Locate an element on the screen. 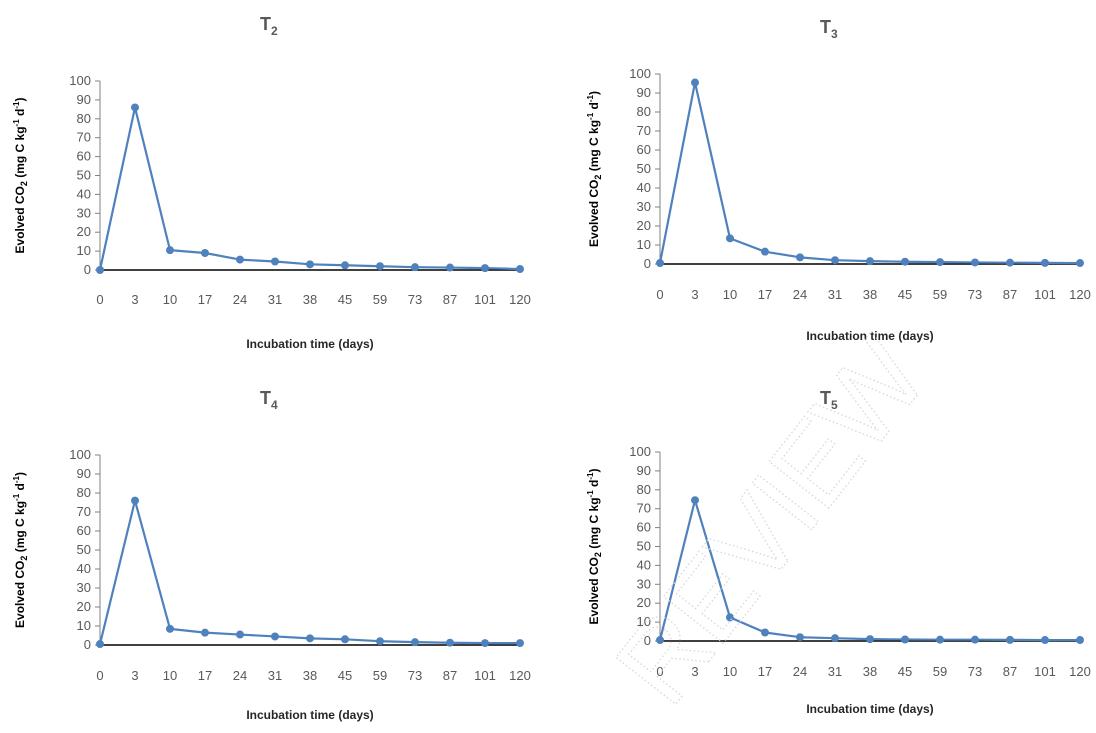  y-tick-label: 0 is located at coordinates (647, 640).